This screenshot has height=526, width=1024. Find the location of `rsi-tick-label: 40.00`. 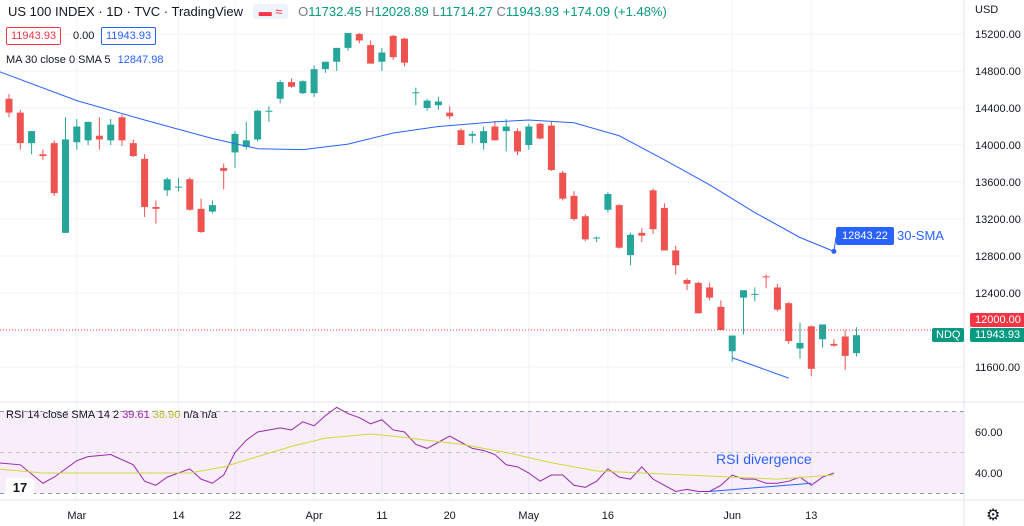

rsi-tick-label: 40.00 is located at coordinates (989, 474).